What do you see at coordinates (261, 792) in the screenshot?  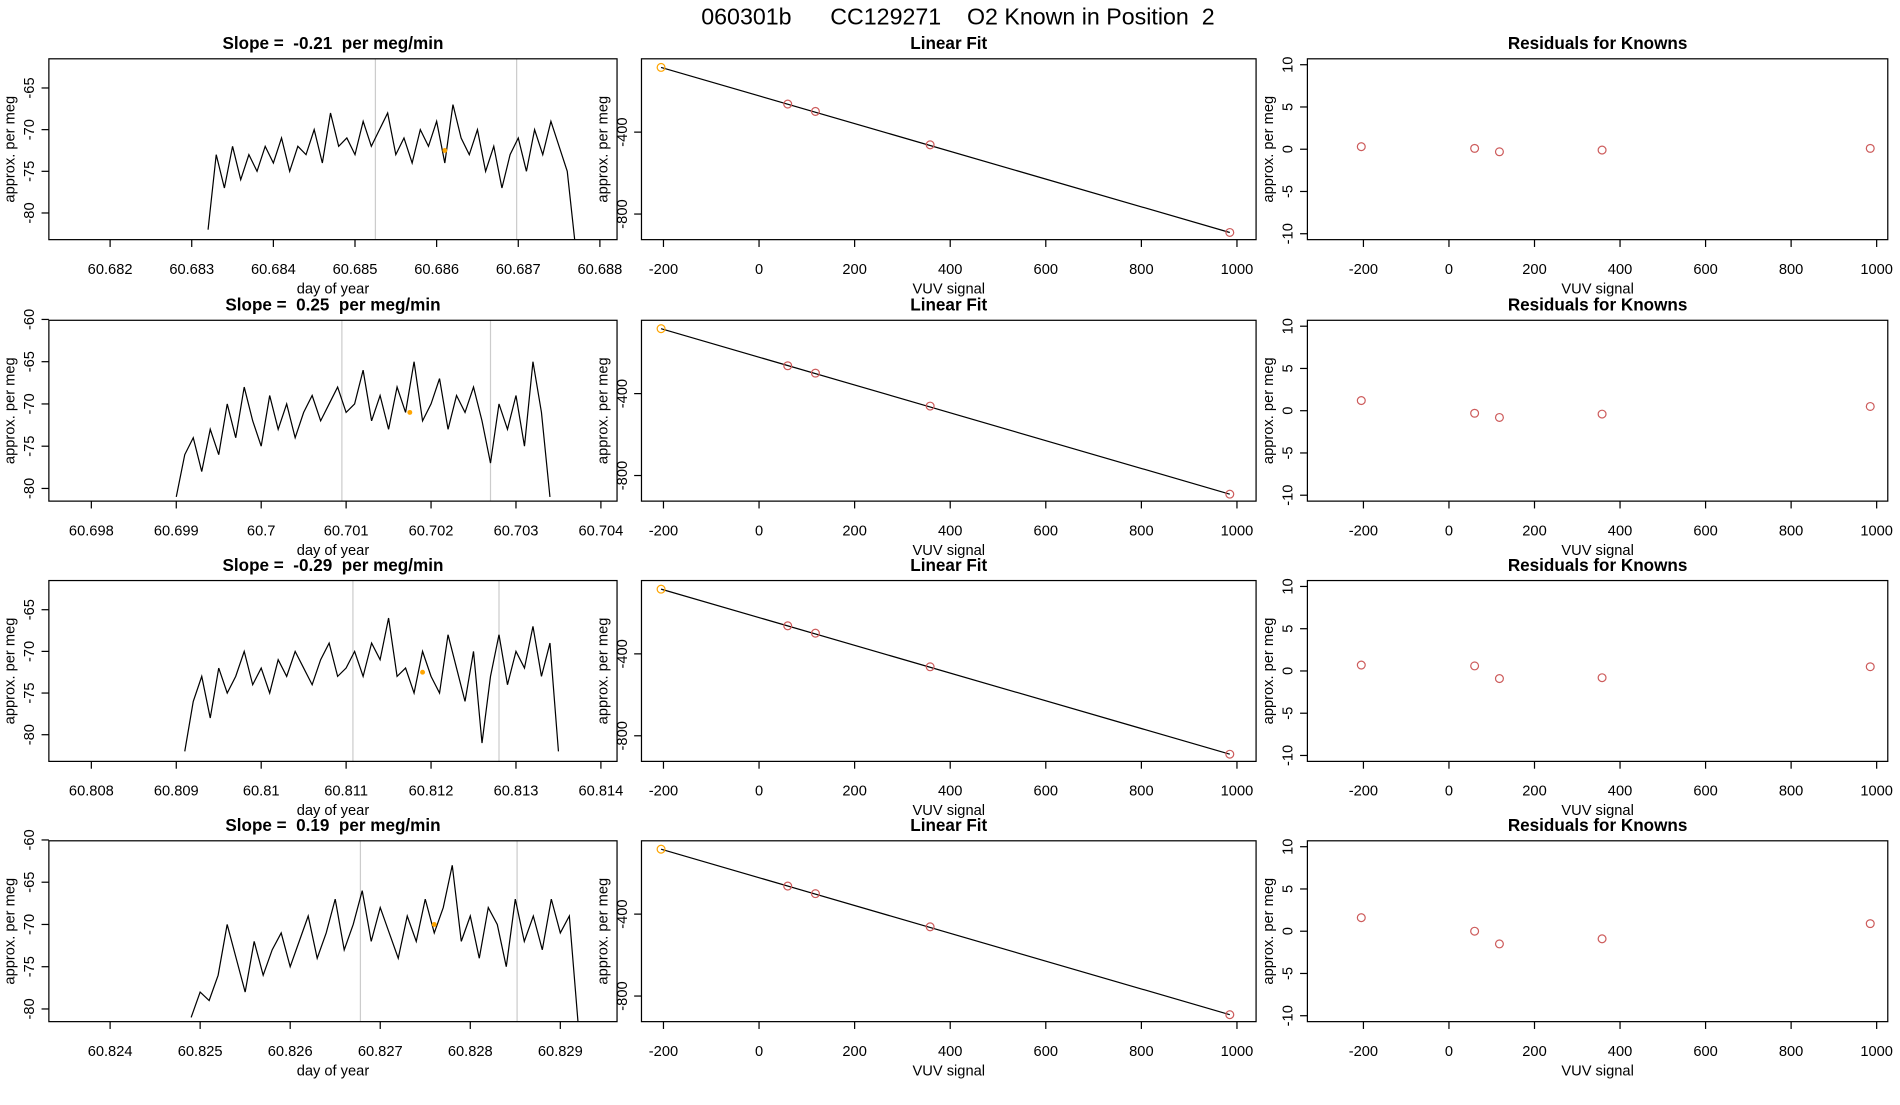 I see `x-tick-label: 60.81` at bounding box center [261, 792].